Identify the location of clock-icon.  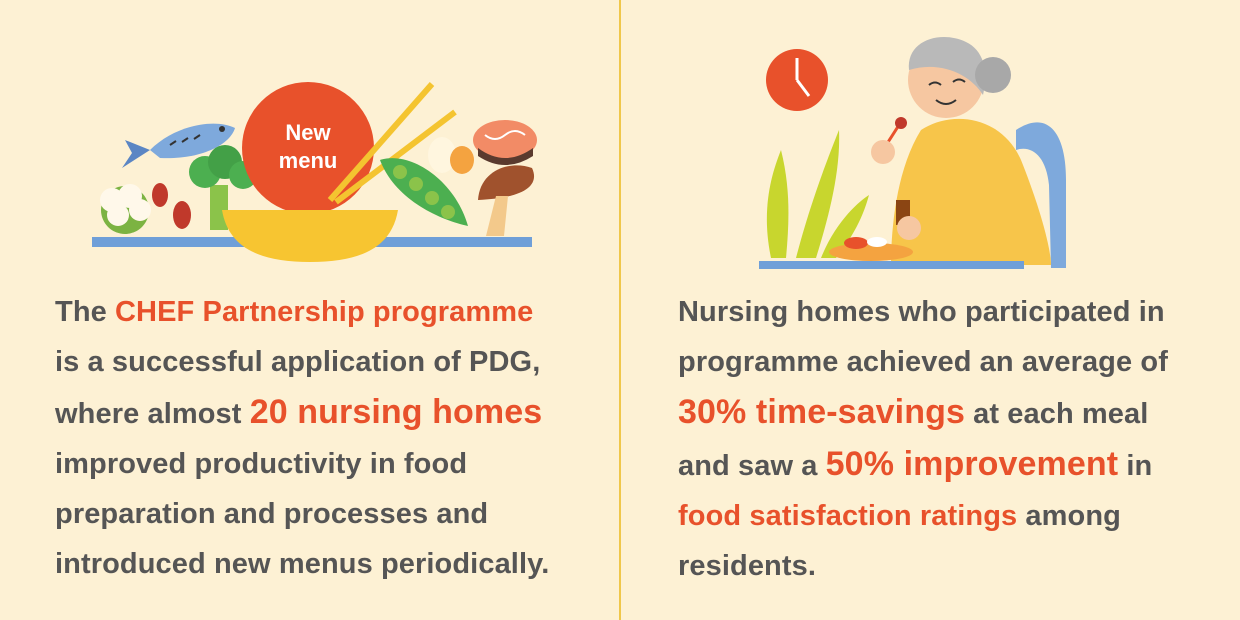
(797, 80).